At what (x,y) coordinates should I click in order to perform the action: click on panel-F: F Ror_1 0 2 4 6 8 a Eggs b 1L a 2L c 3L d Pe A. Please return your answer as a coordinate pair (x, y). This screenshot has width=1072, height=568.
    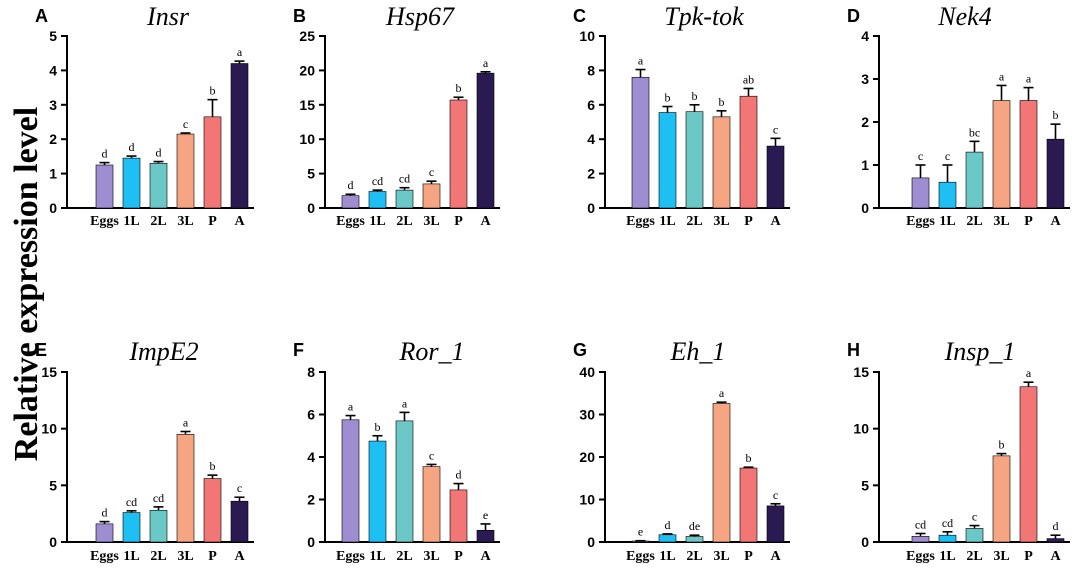
    Looking at the image, I should click on (396, 450).